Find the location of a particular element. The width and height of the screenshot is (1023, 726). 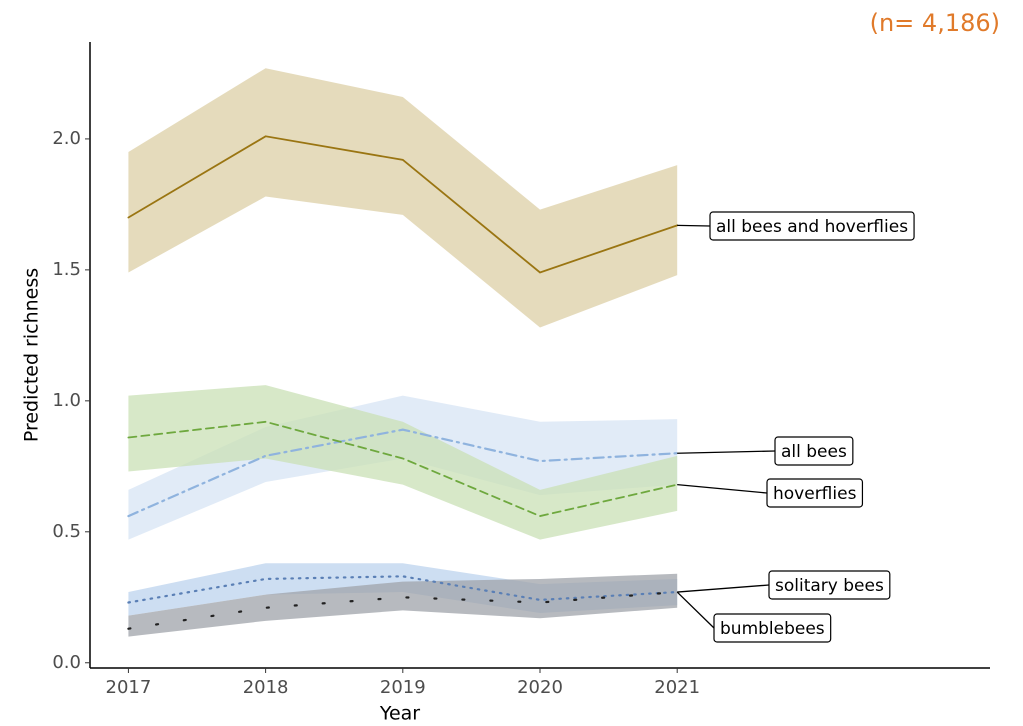

y-tick-label: 1.0 is located at coordinates (66, 400).